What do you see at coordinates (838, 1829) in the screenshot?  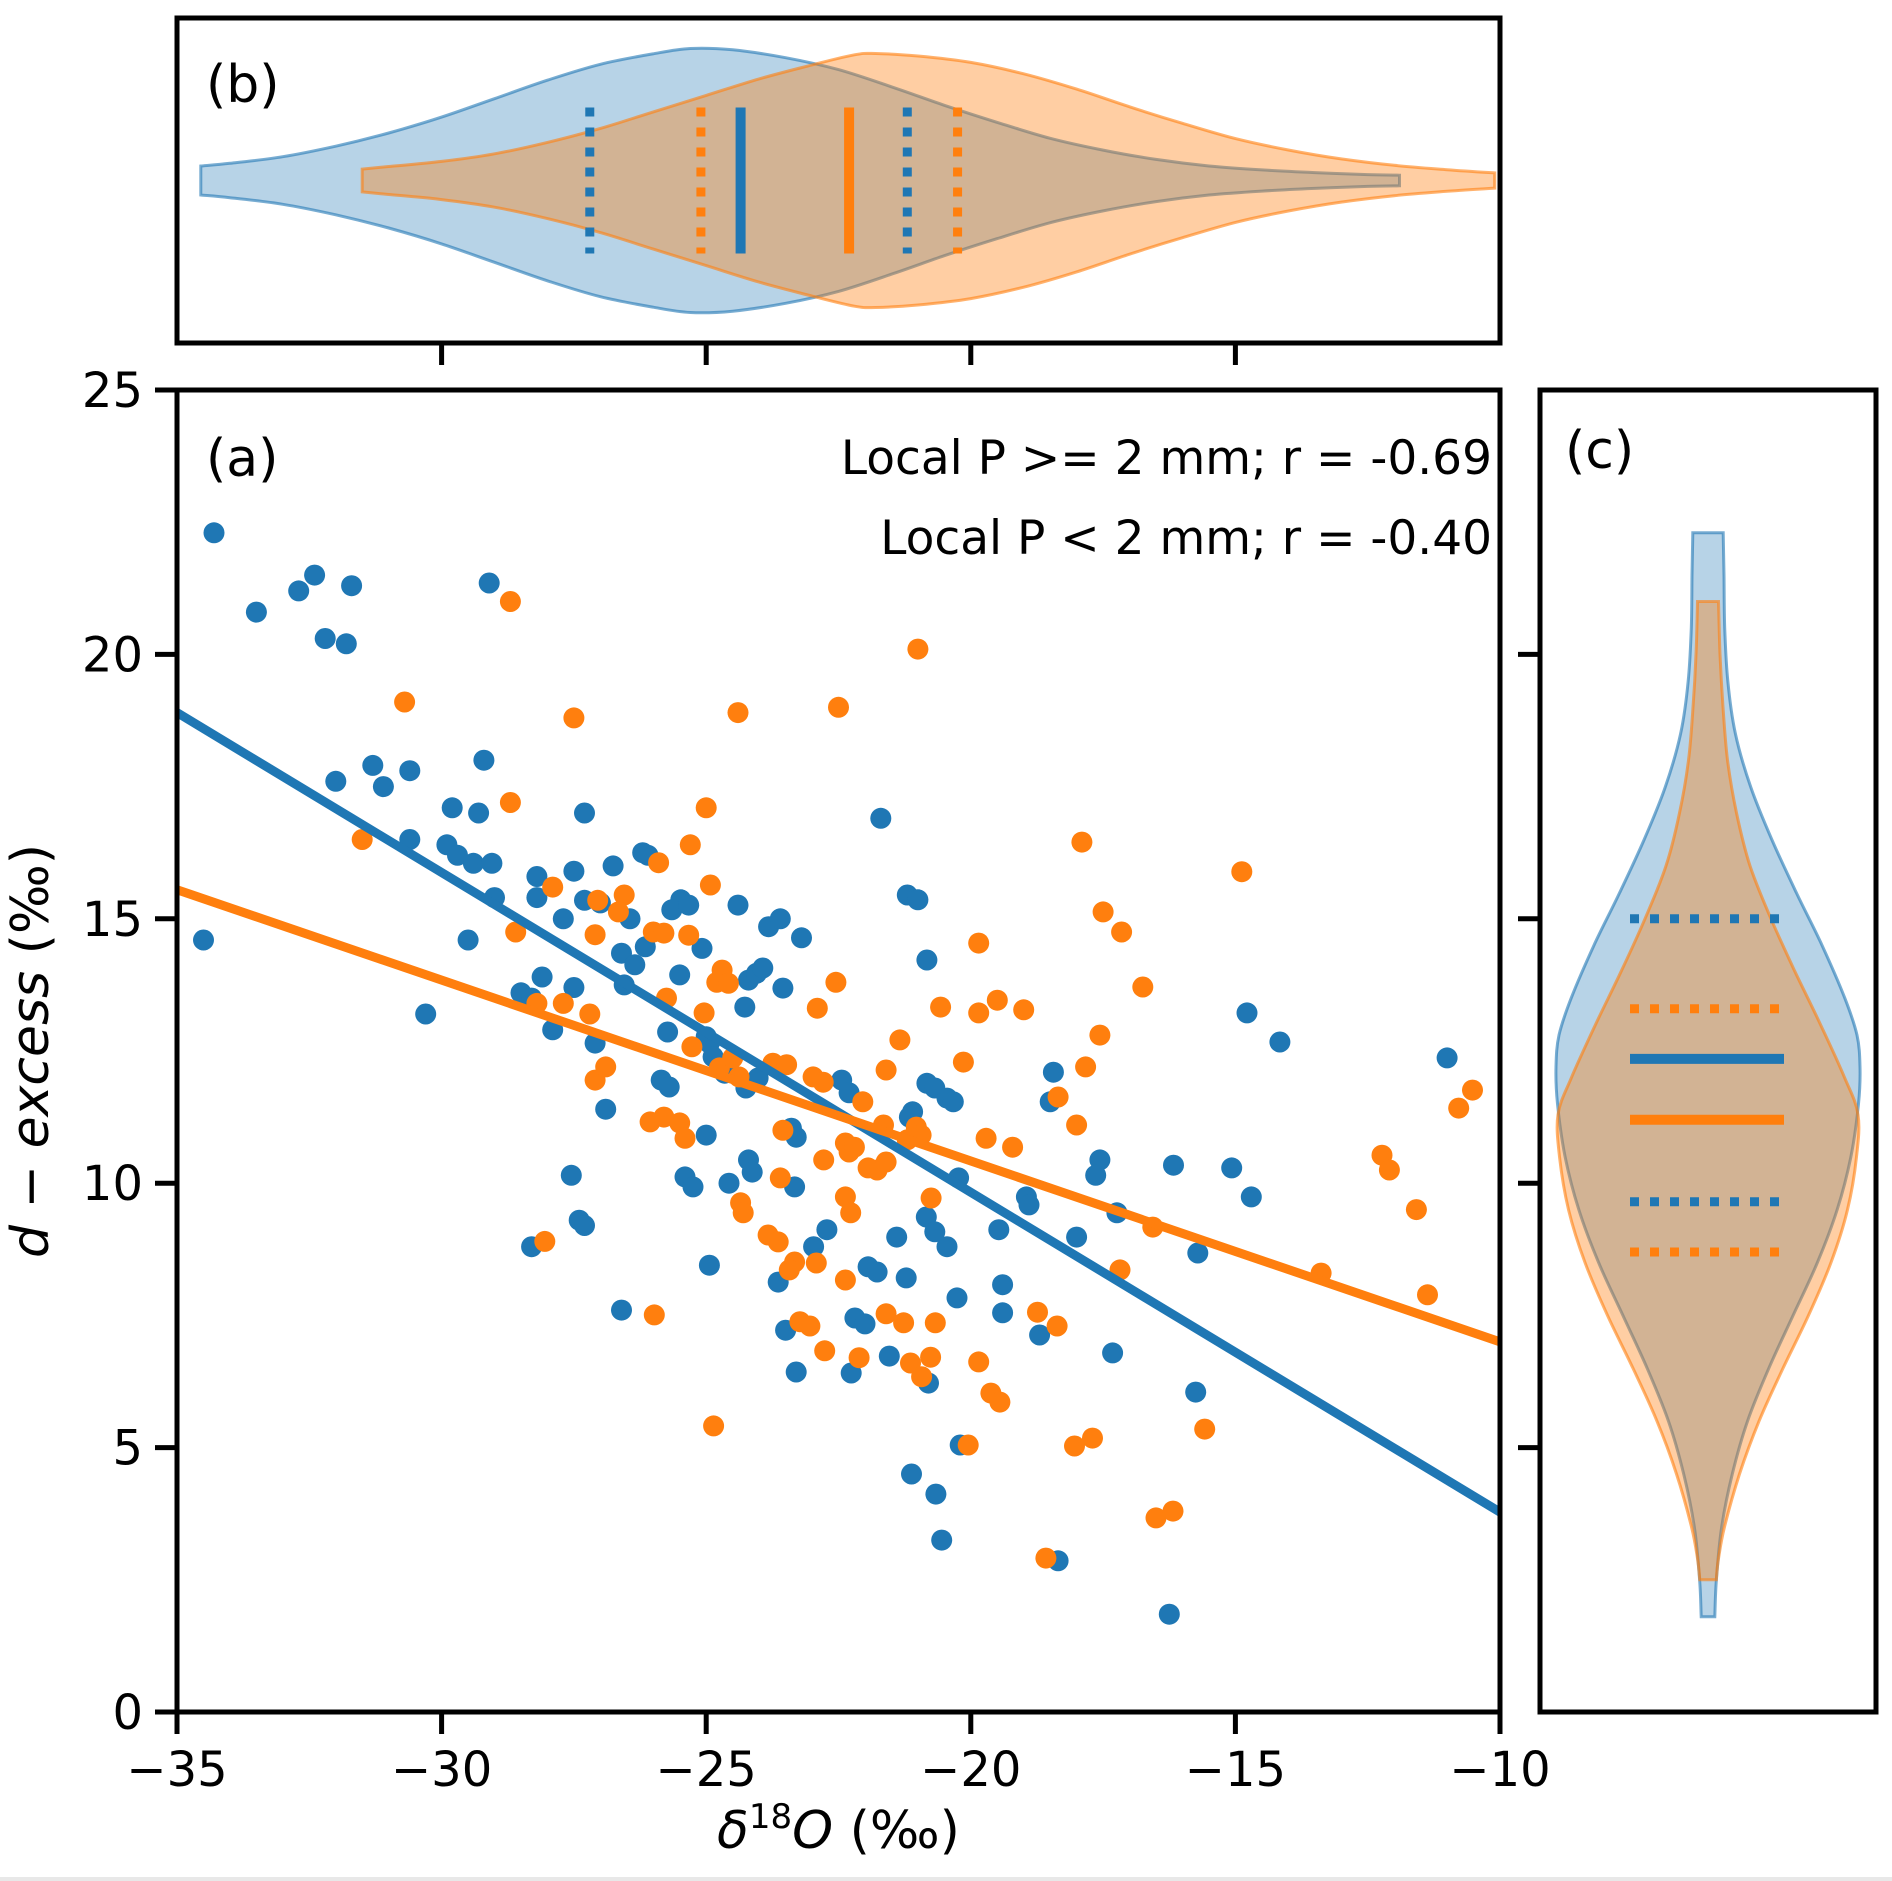 I see `x-axis-label: δ18O (‰)` at bounding box center [838, 1829].